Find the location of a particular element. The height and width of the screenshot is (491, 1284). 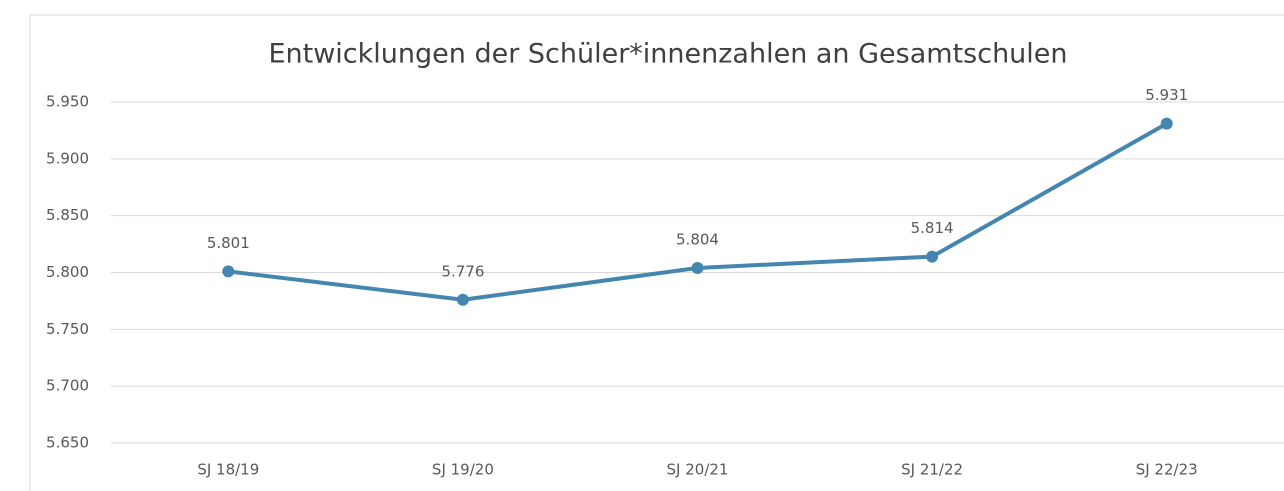

y-tick-label: 5.650 is located at coordinates (67, 443).